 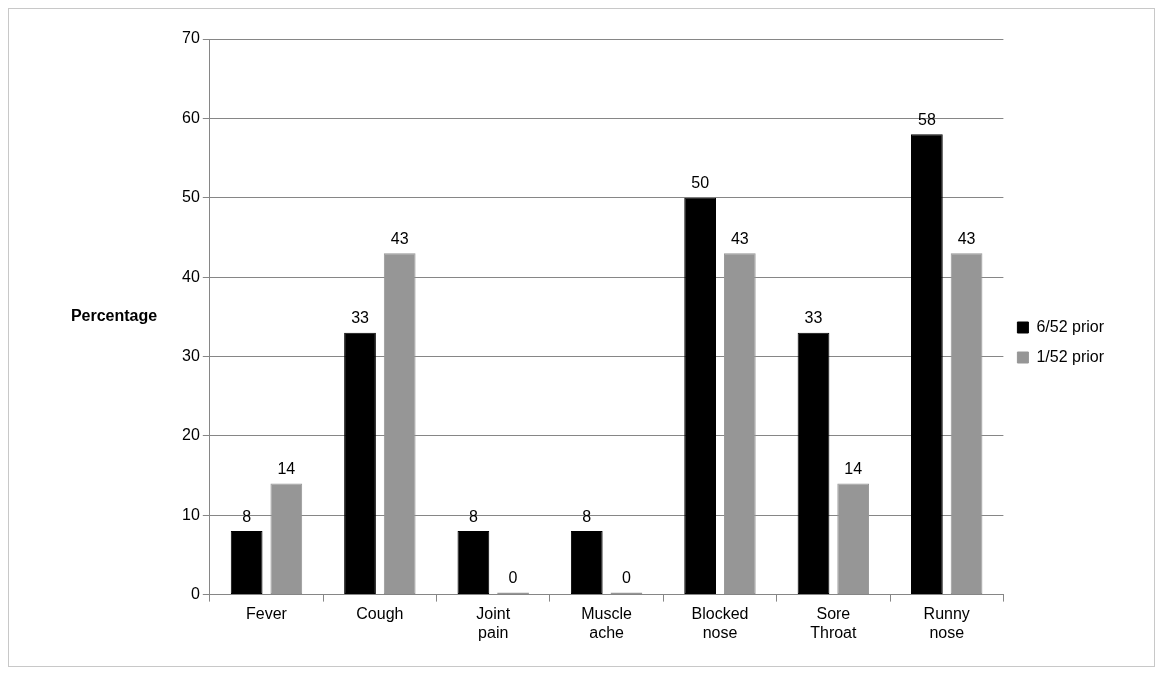 I want to click on x-tick-label: Fever, so click(x=267, y=613).